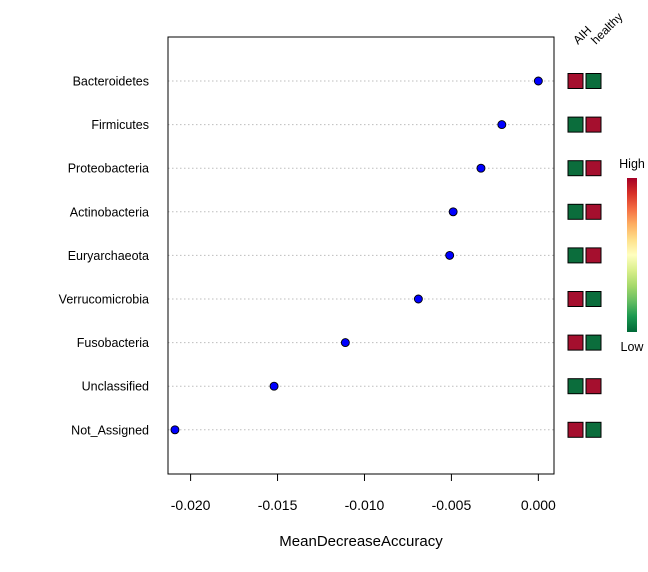  I want to click on y-tick-label: Firmicutes, so click(120, 125).